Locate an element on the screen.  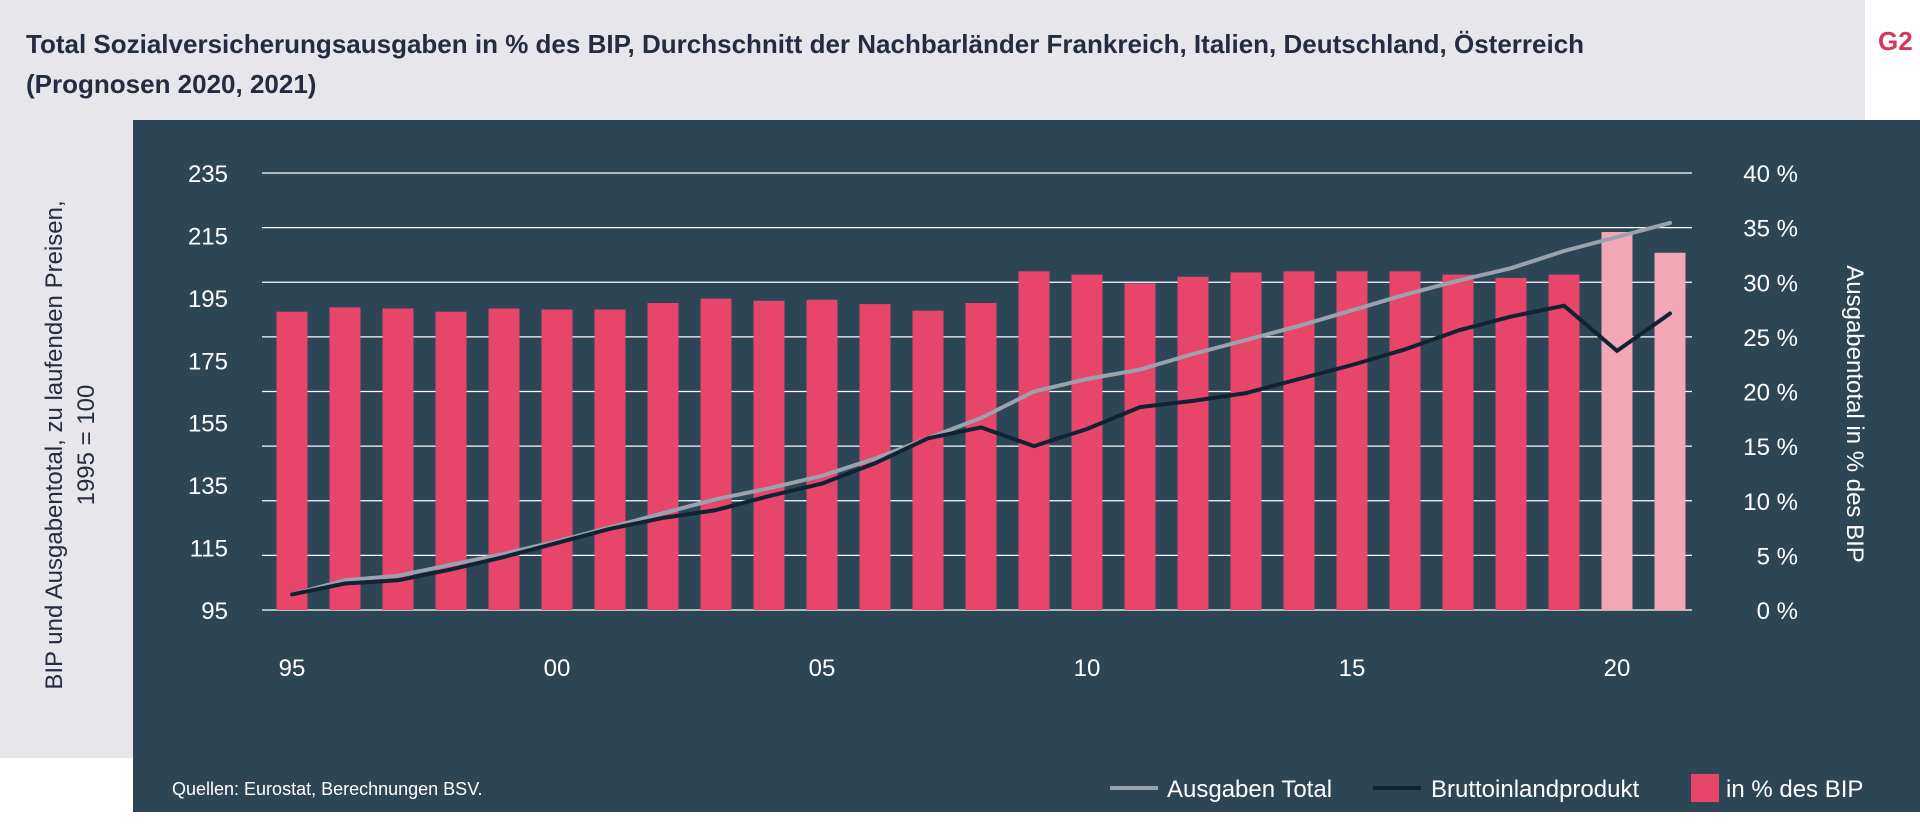
chart-subtitle: (Prognosen 2020, 2021) is located at coordinates (171, 84).